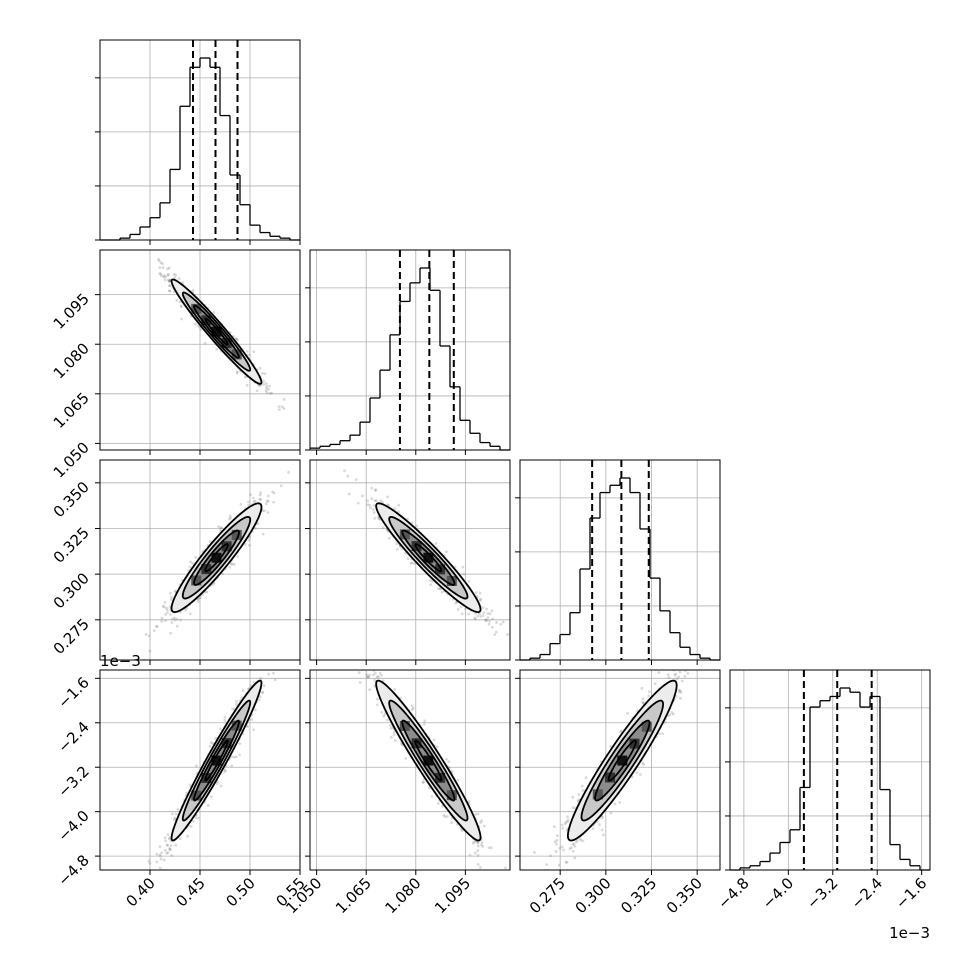  What do you see at coordinates (822, 893) in the screenshot?
I see `x-tick-label-4: −3.2` at bounding box center [822, 893].